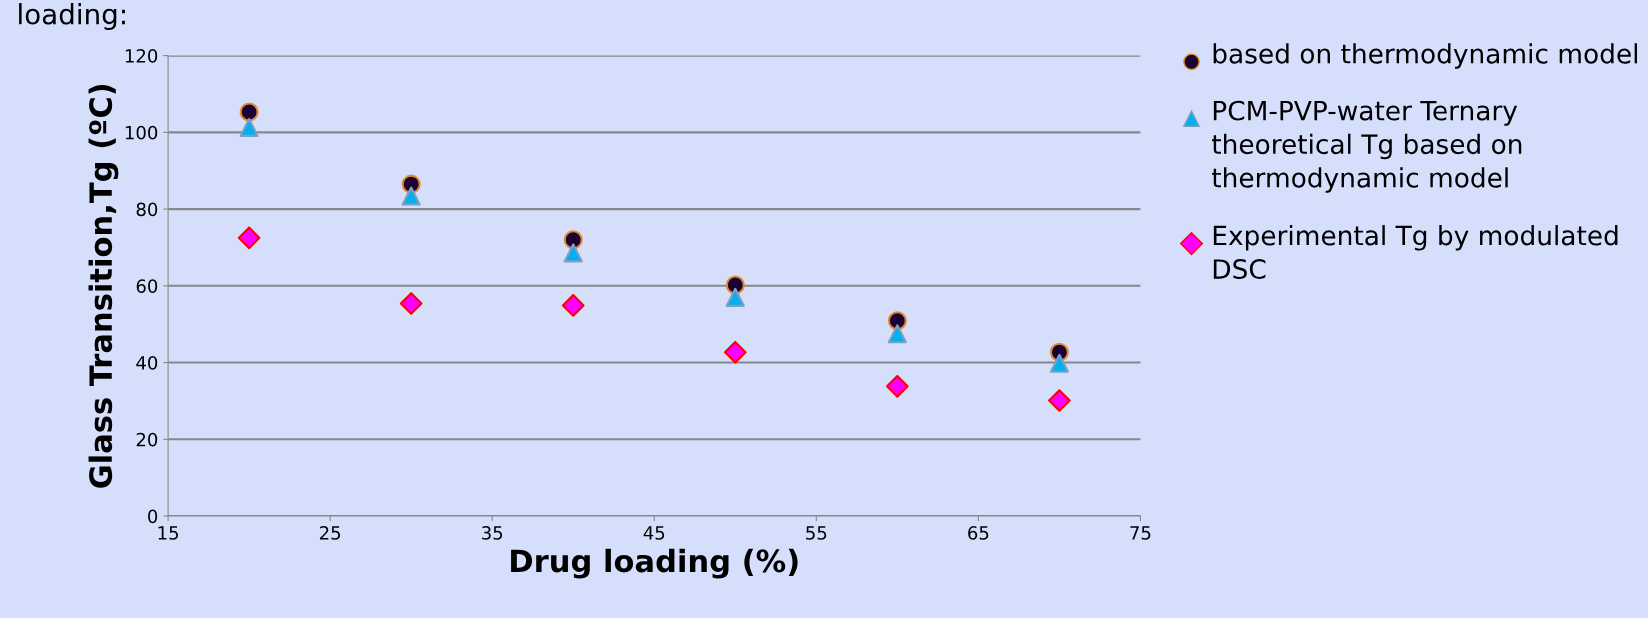  Describe the element at coordinates (141, 56) in the screenshot. I see `y-tick-label: 120` at that location.